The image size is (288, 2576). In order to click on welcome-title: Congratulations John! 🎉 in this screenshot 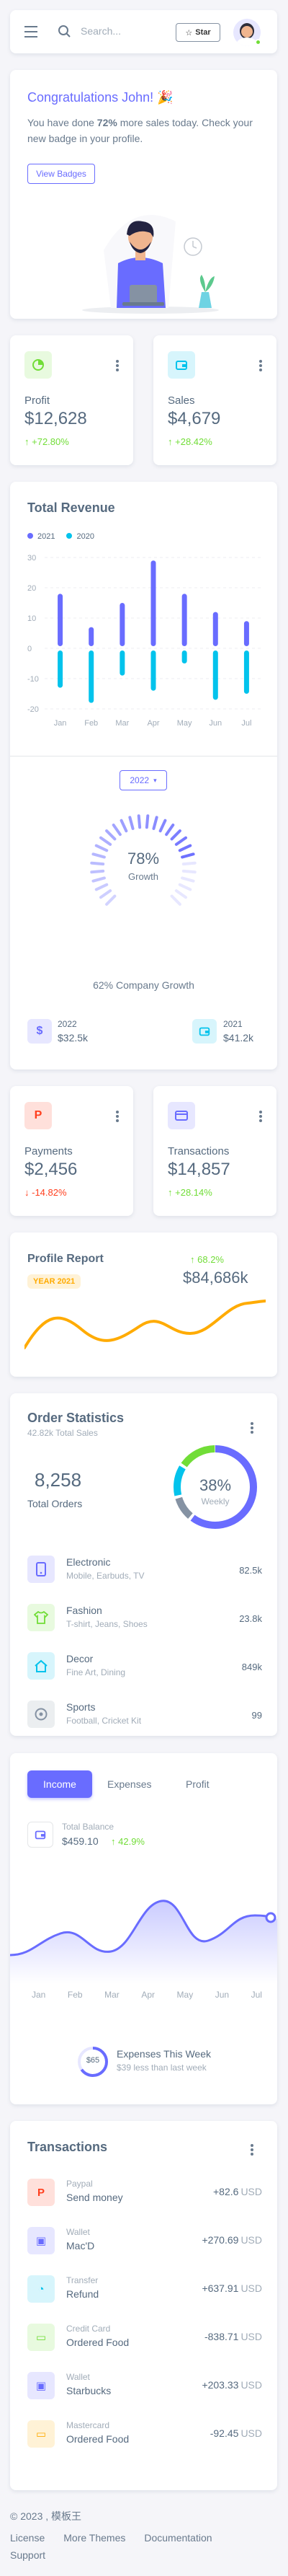, I will do `click(100, 97)`.